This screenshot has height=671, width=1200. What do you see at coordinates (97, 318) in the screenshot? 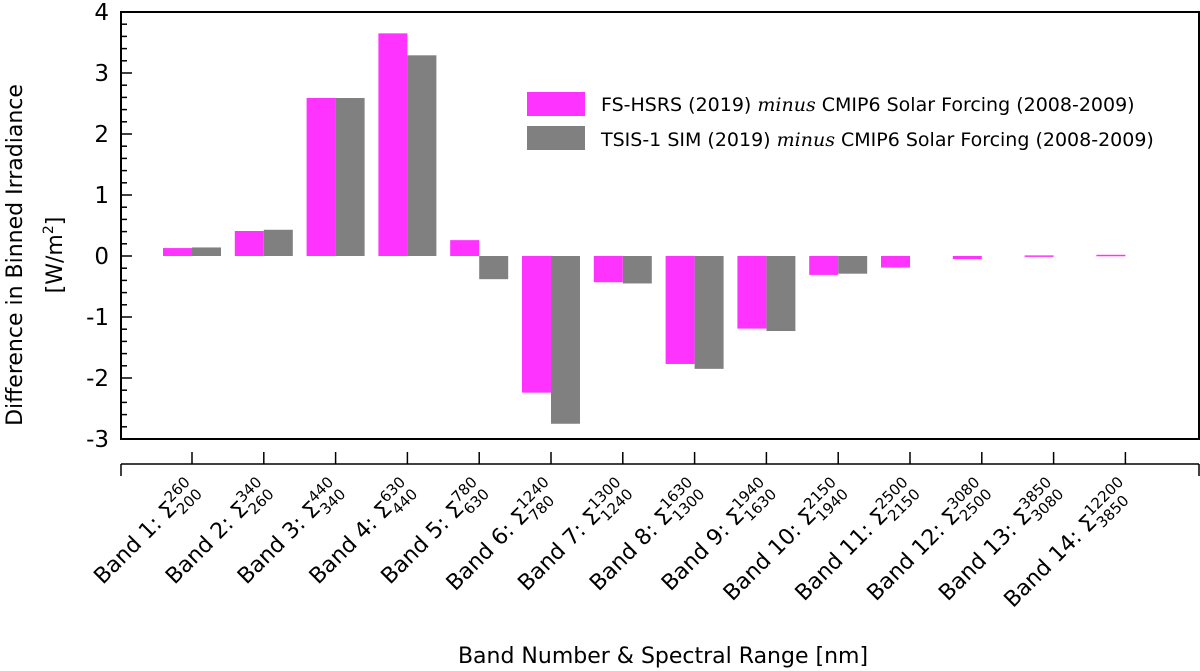
I see `y-tick-label: -1` at bounding box center [97, 318].